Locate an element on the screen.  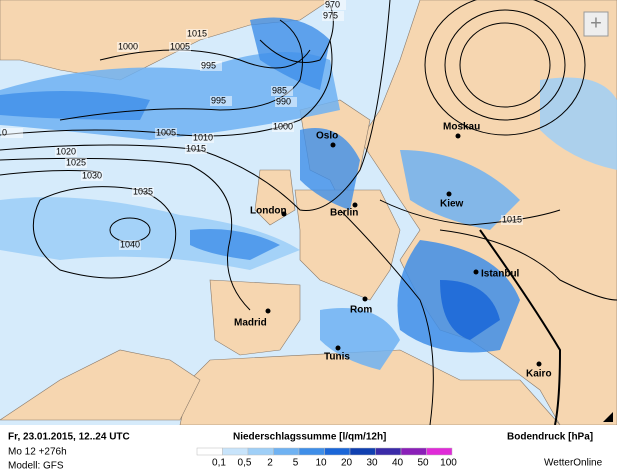
isobar-label: 1025 is located at coordinates (76, 162).